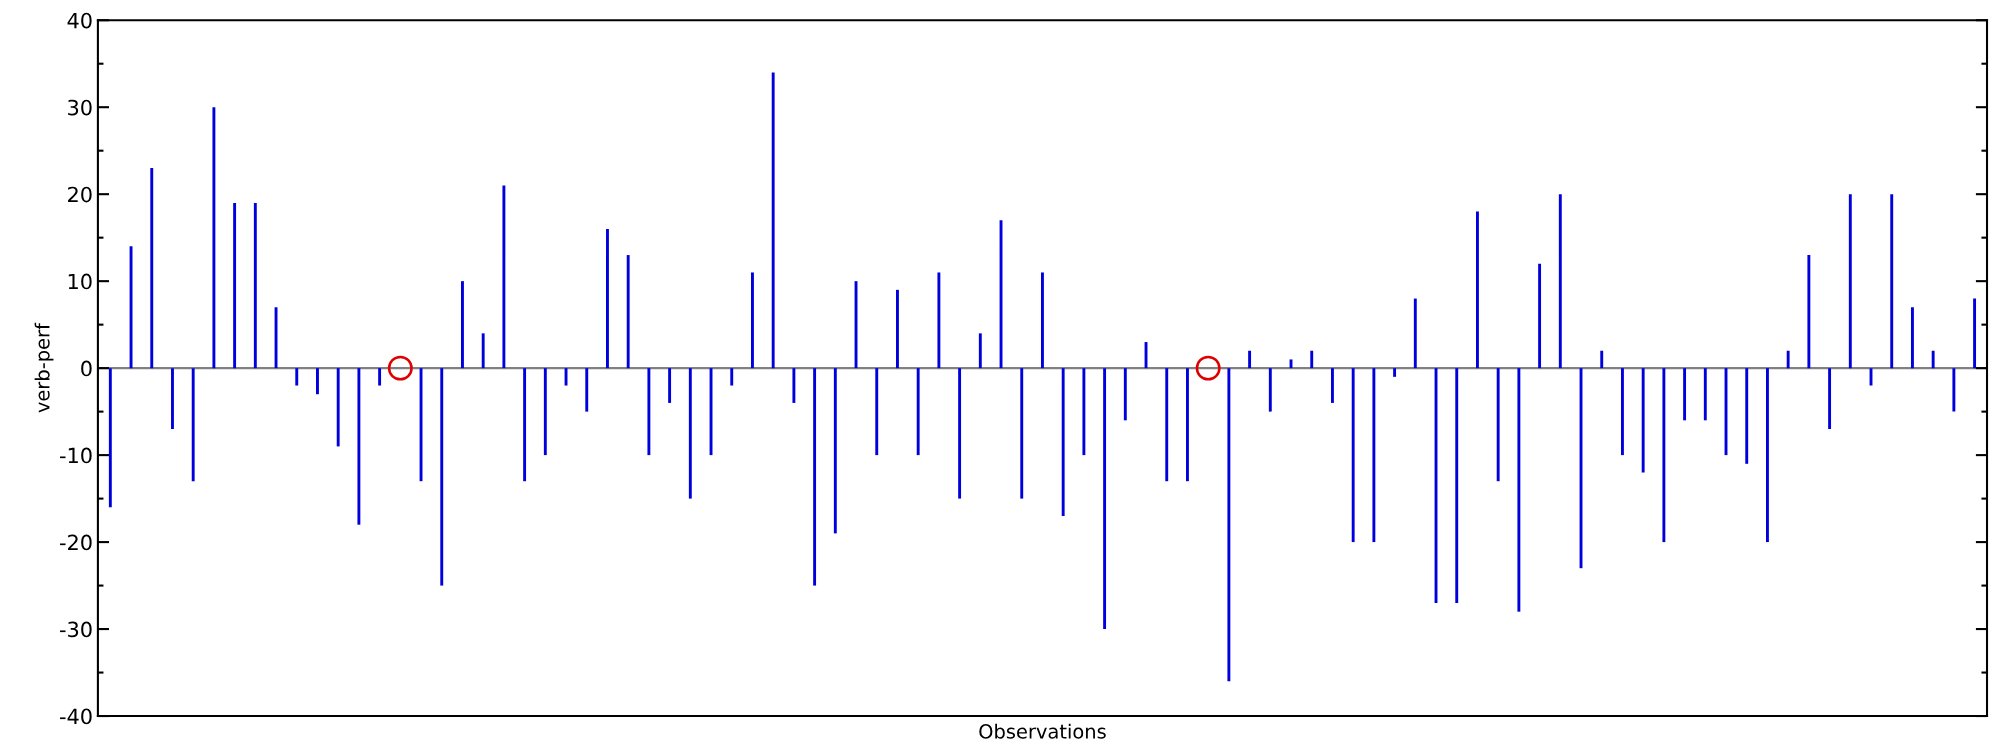 This screenshot has height=749, width=1998. What do you see at coordinates (44, 367) in the screenshot?
I see `y-axis-title: verb-perf` at bounding box center [44, 367].